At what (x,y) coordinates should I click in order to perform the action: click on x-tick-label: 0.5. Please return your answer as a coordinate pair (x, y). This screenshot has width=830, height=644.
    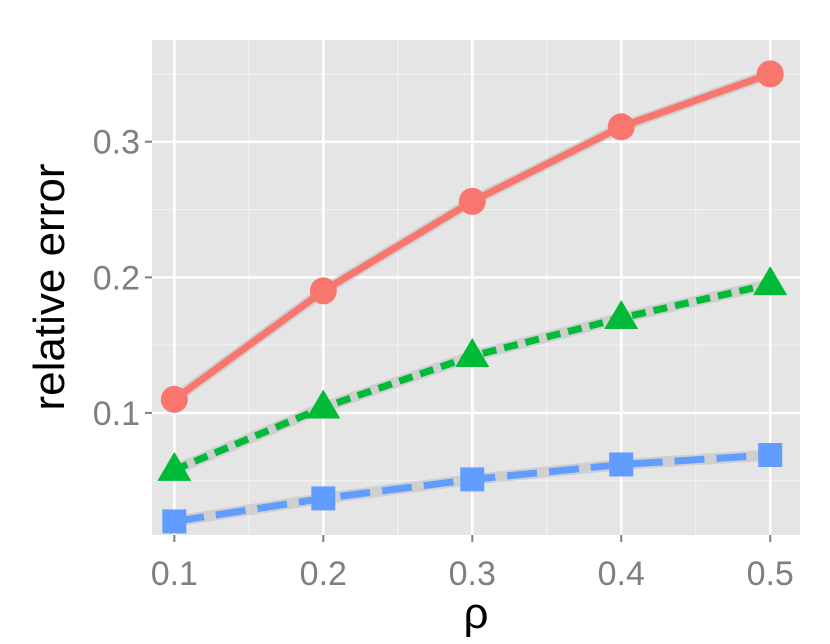
    Looking at the image, I should click on (770, 574).